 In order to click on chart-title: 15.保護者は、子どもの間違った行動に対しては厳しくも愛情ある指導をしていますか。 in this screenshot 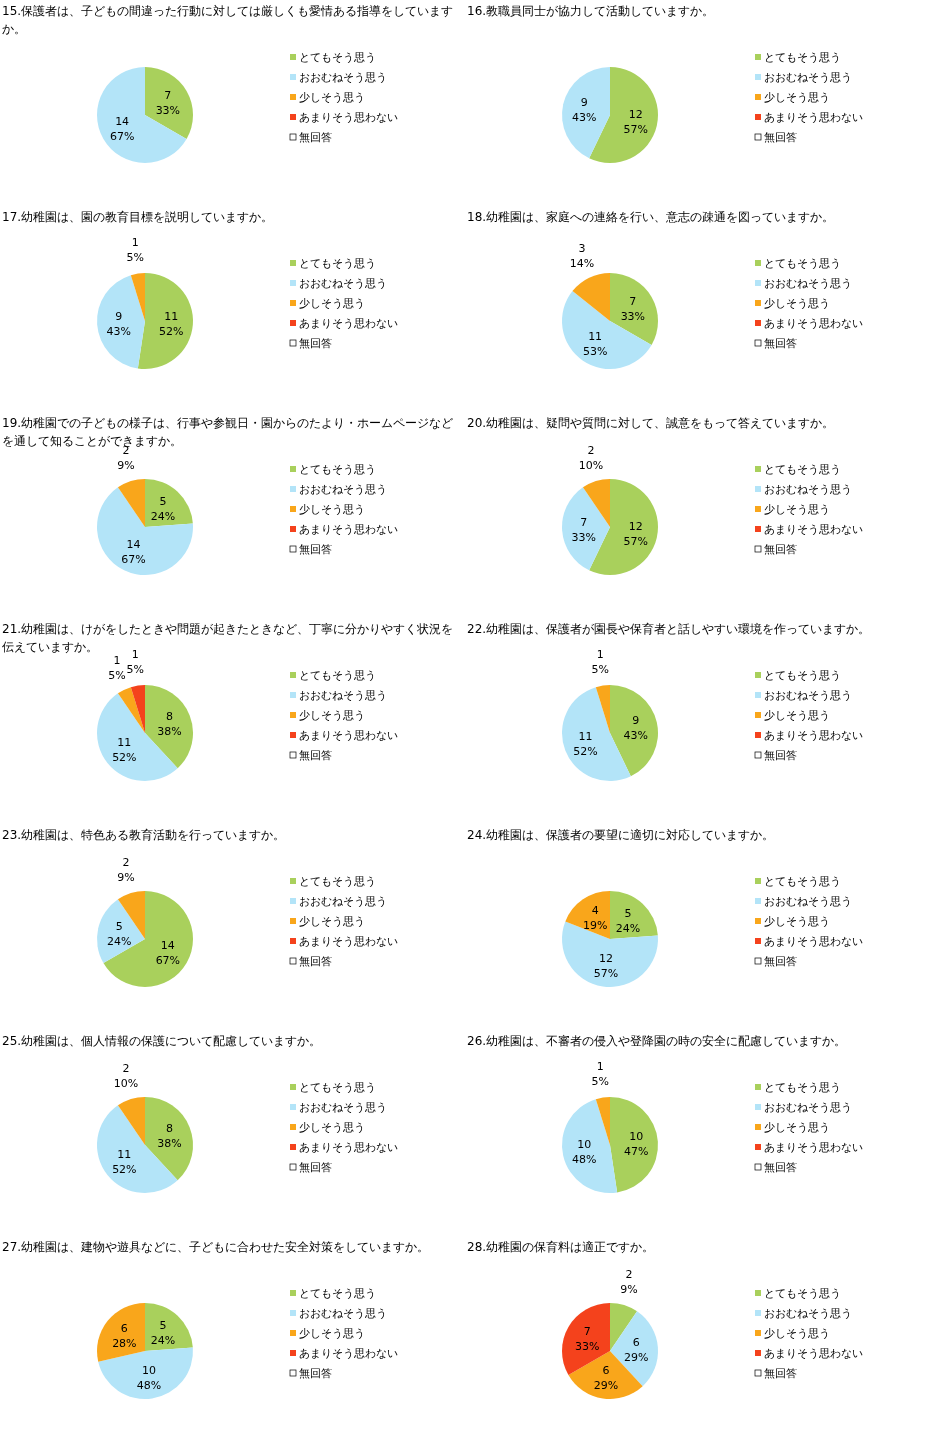, I will do `click(228, 20)`.